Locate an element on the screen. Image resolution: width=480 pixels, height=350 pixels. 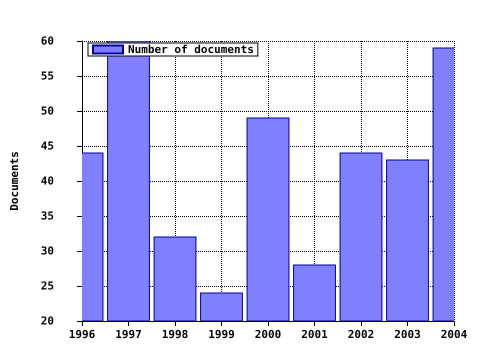
y-tick-label: 35 is located at coordinates (47, 216).